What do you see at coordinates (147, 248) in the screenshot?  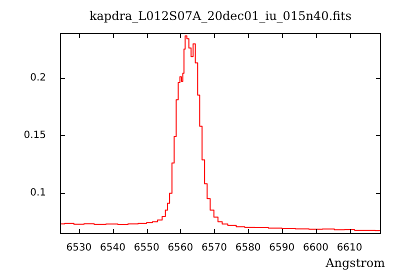 I see `x-tick-label: 6550` at bounding box center [147, 248].